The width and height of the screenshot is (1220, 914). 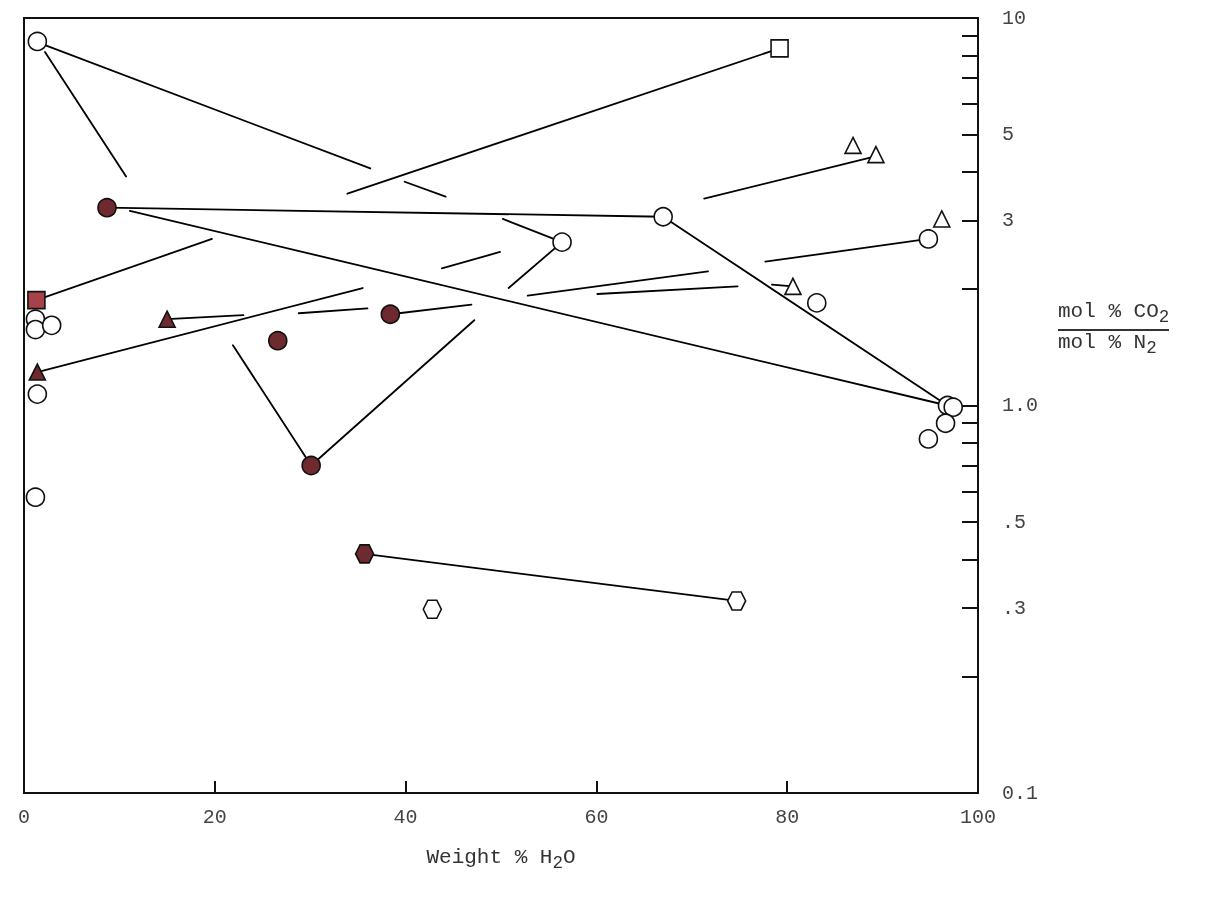 I want to click on x-tick-label: 0, so click(x=24, y=817).